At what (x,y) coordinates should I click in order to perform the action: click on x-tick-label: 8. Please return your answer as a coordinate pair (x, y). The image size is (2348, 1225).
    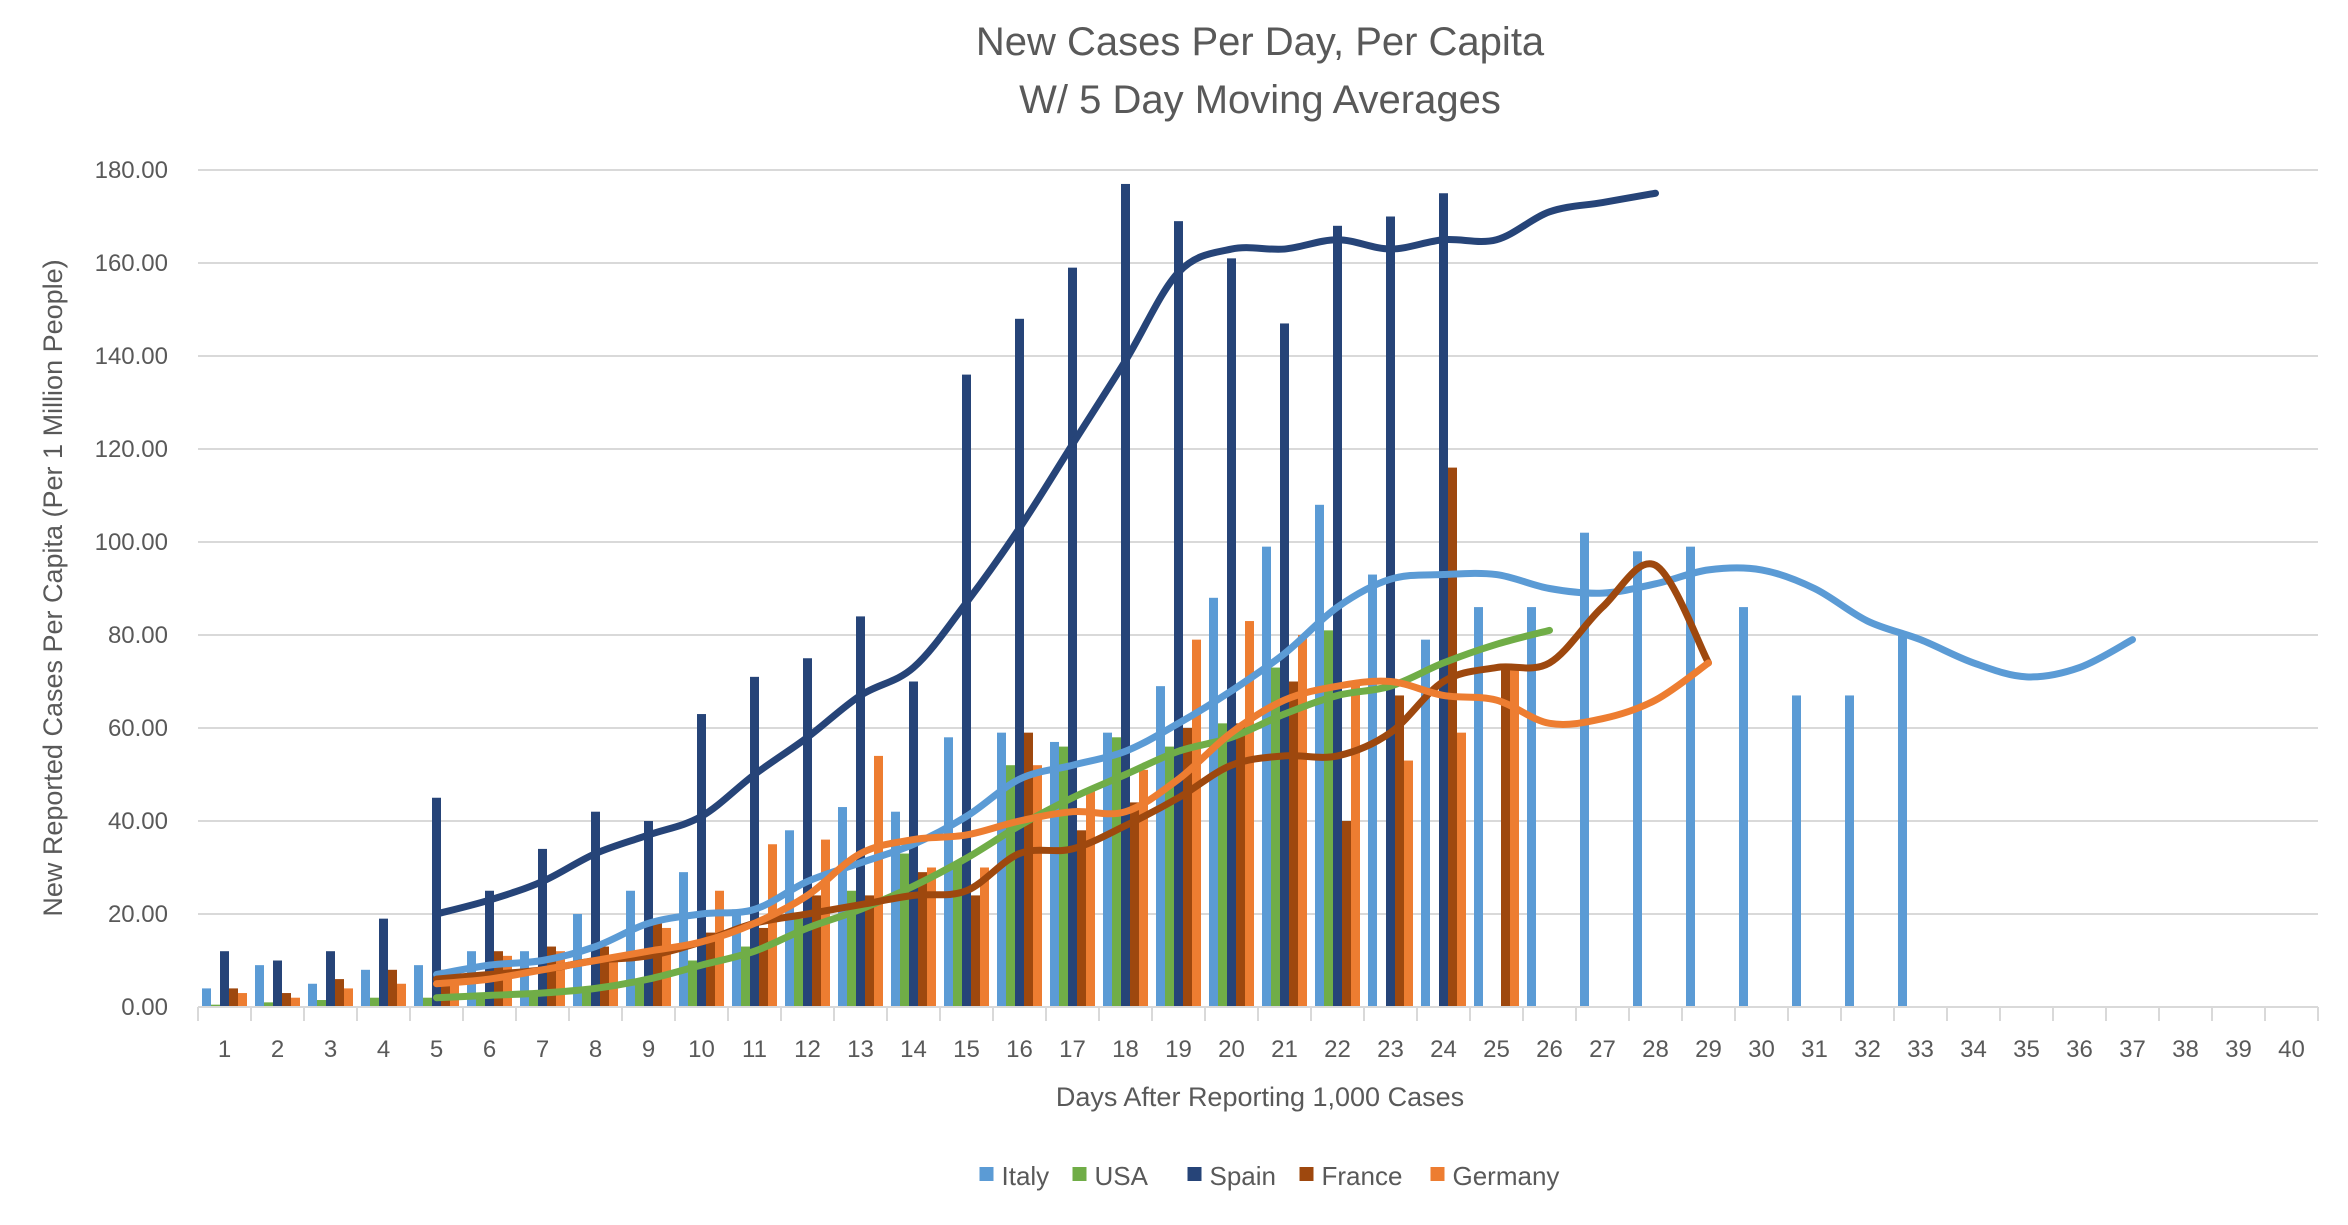
    Looking at the image, I should click on (595, 1049).